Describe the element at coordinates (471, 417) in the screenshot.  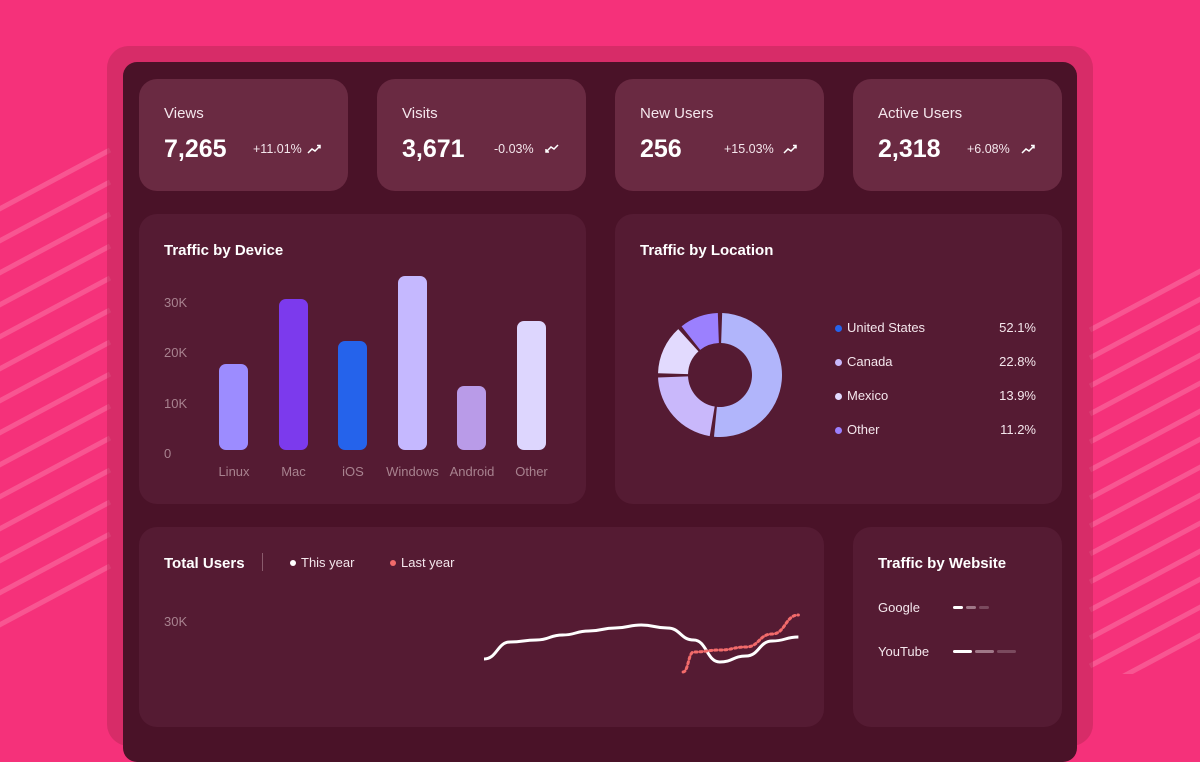
I see `bar-android` at that location.